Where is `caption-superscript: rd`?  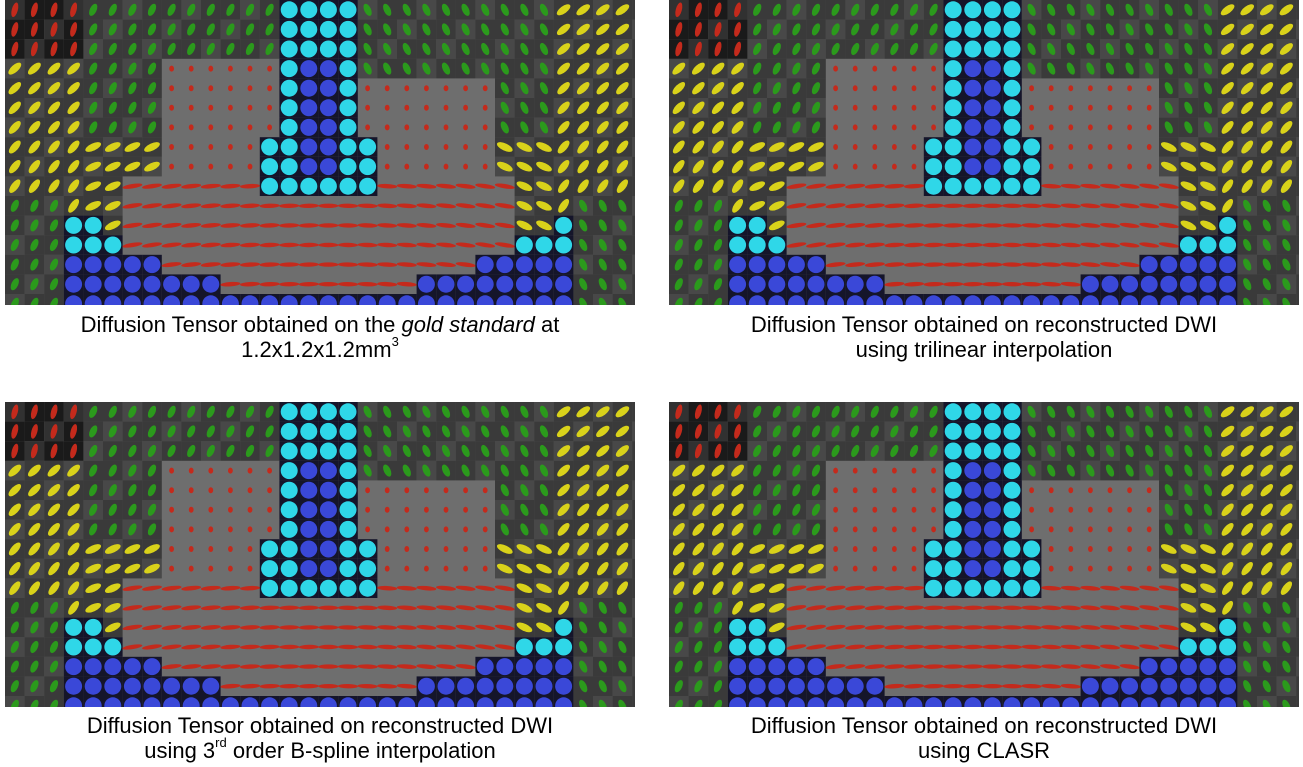 caption-superscript: rd is located at coordinates (221, 742).